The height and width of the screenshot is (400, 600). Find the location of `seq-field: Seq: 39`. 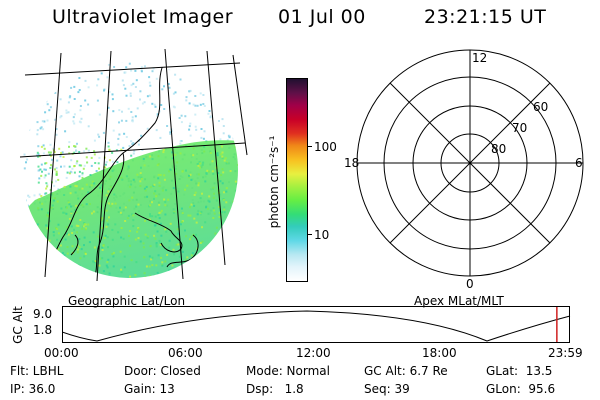

seq-field: Seq: 39 is located at coordinates (387, 389).